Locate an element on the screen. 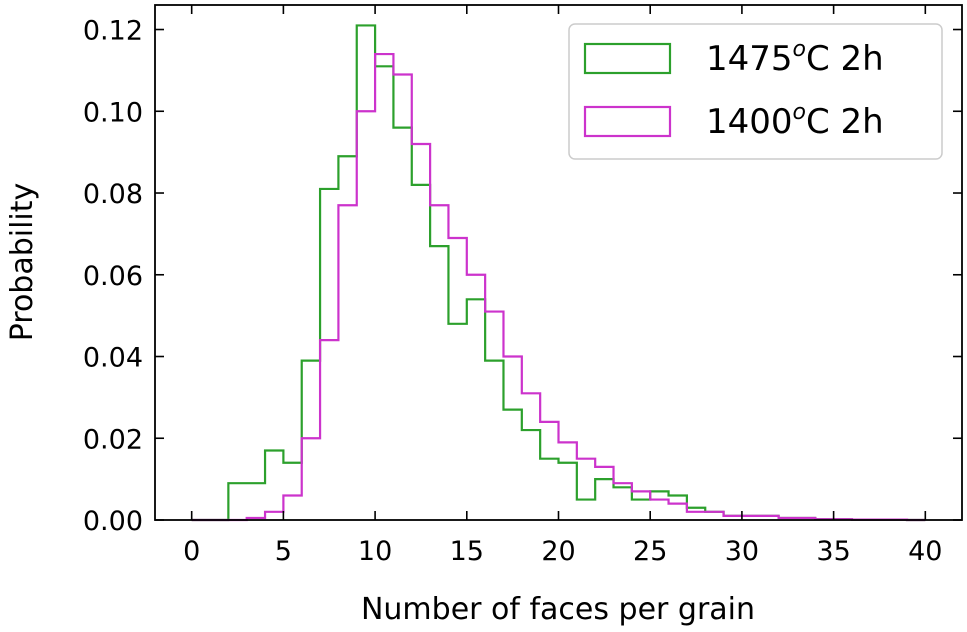 This screenshot has height=632, width=967. y-tick-label: 0.12 is located at coordinates (113, 31).